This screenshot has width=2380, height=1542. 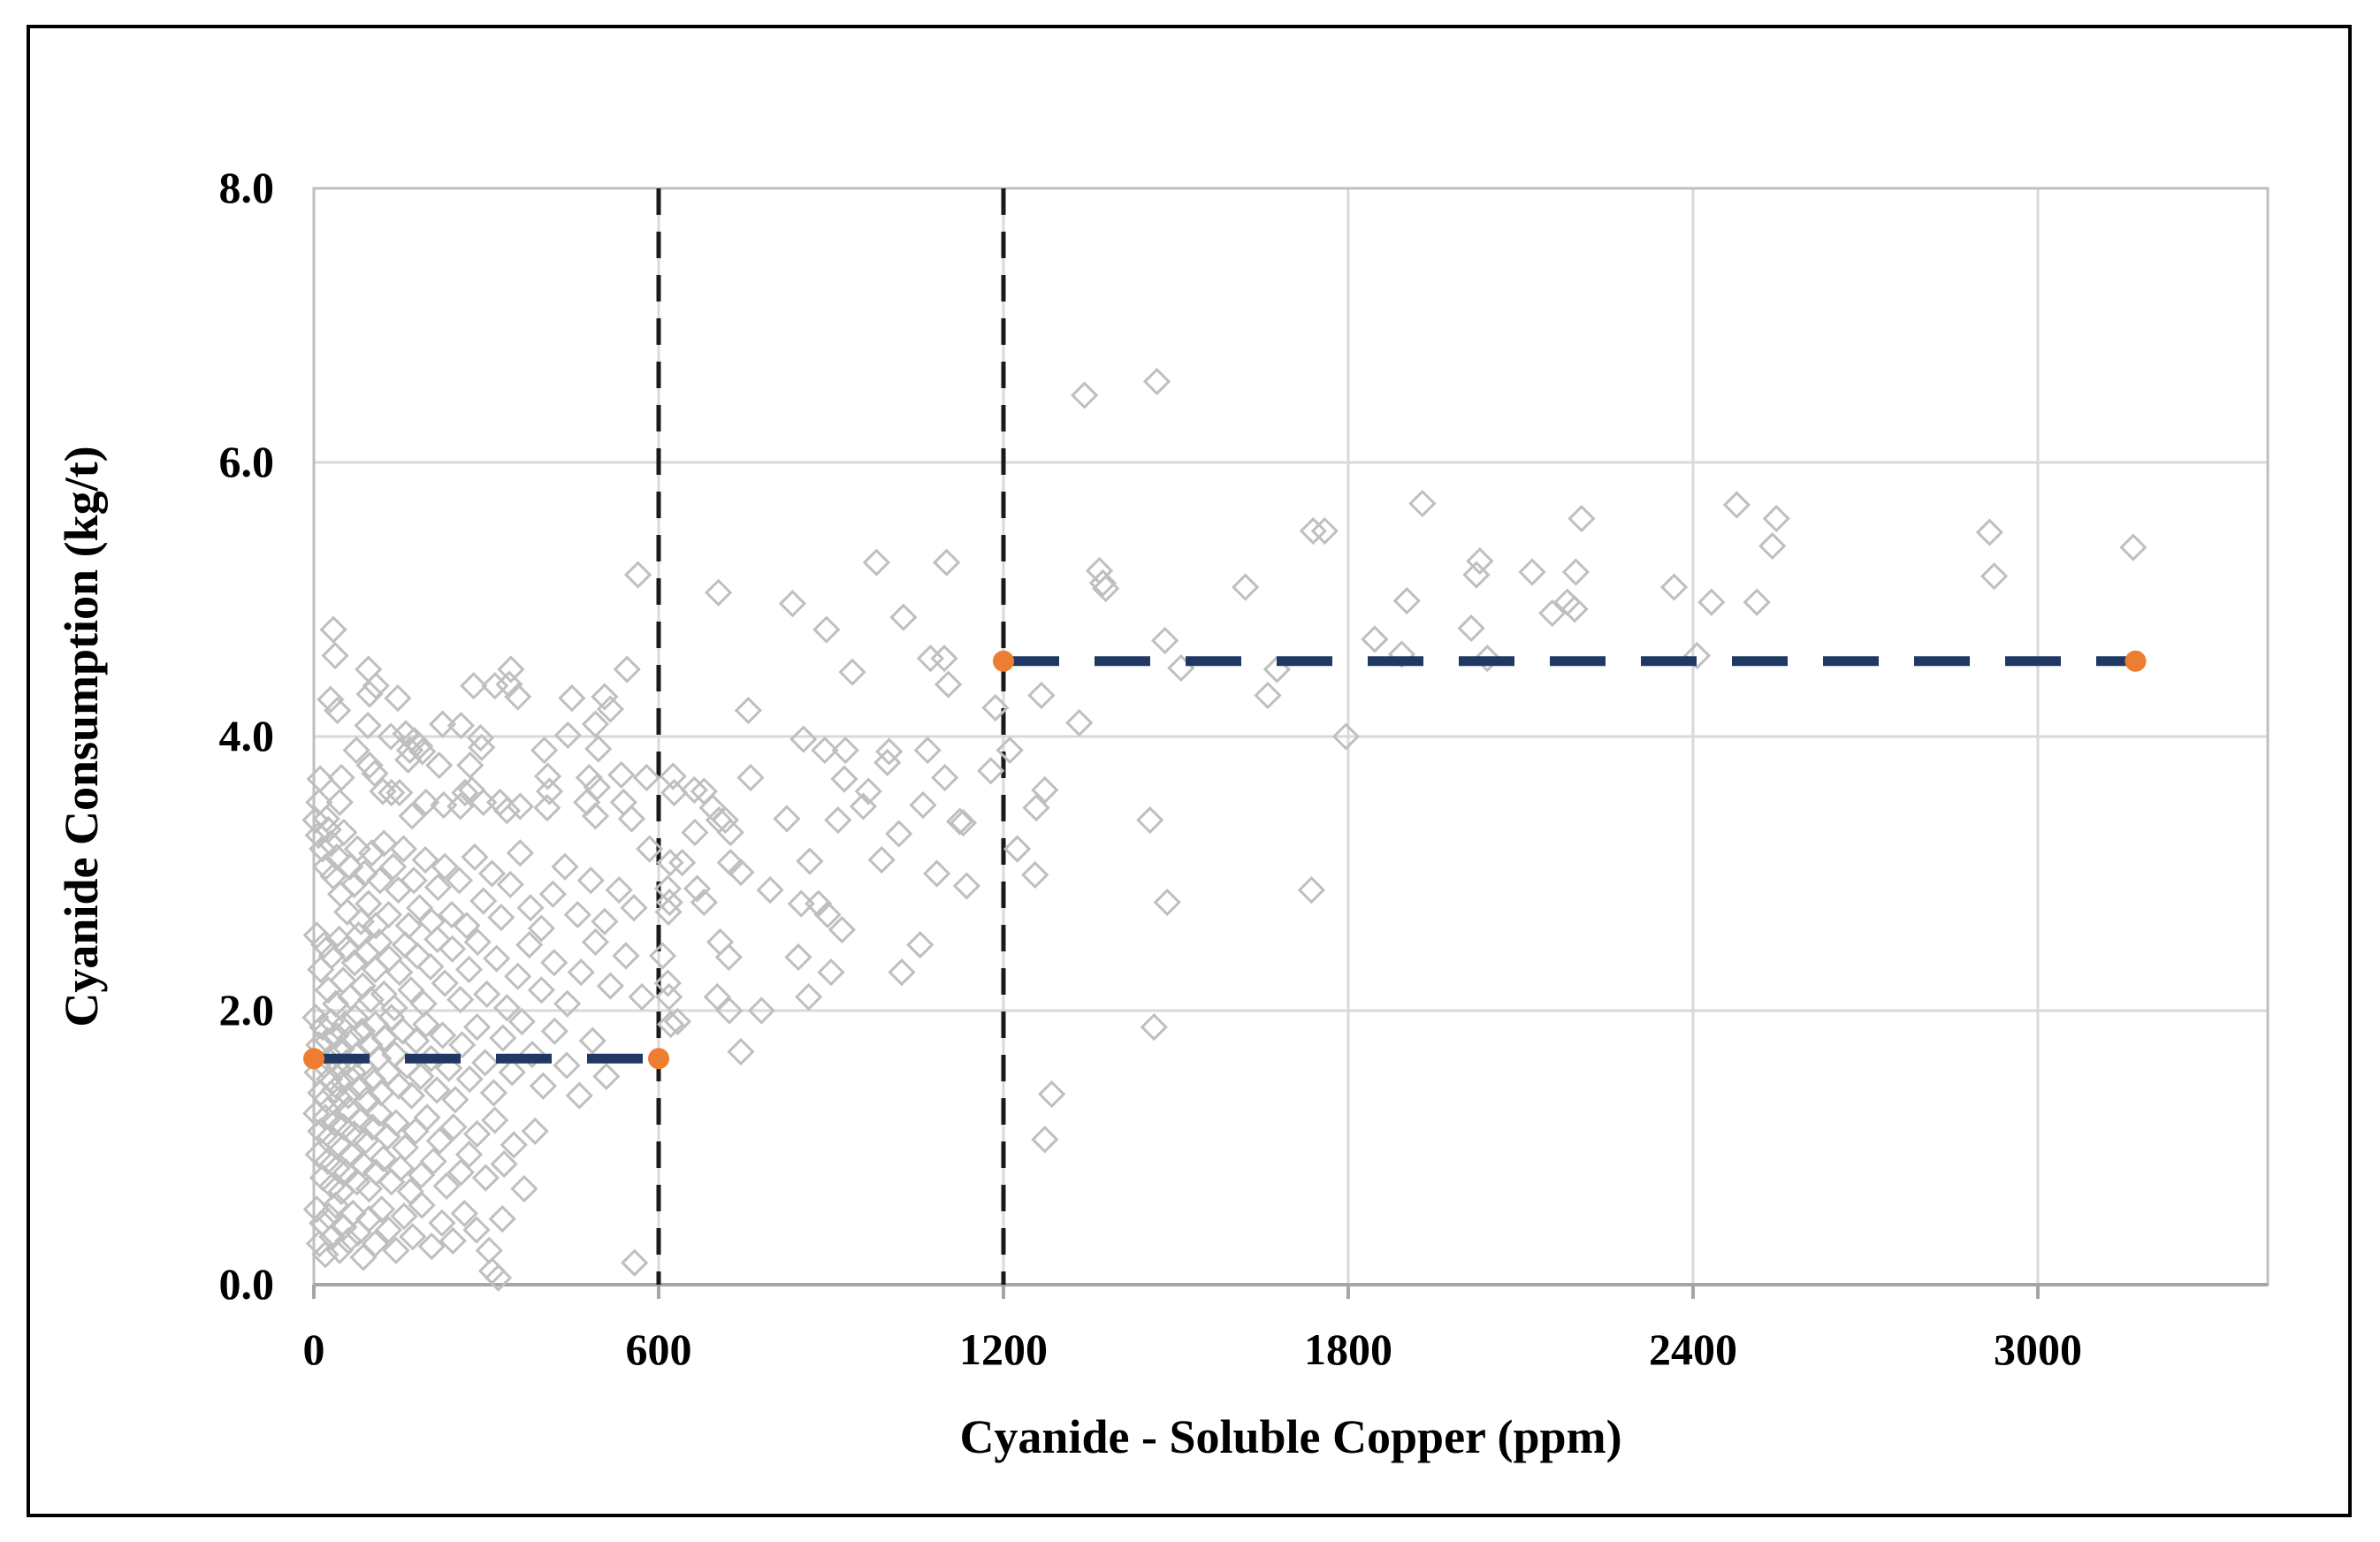 What do you see at coordinates (1290, 1436) in the screenshot?
I see `x-axis-title: Cyanide - Soluble Copper (ppm)` at bounding box center [1290, 1436].